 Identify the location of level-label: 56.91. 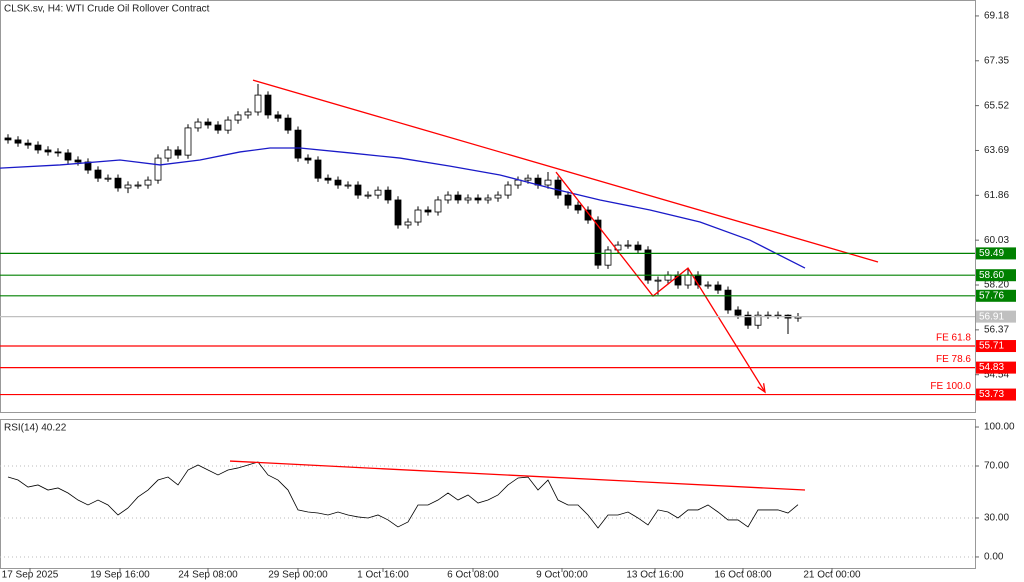
(991, 316).